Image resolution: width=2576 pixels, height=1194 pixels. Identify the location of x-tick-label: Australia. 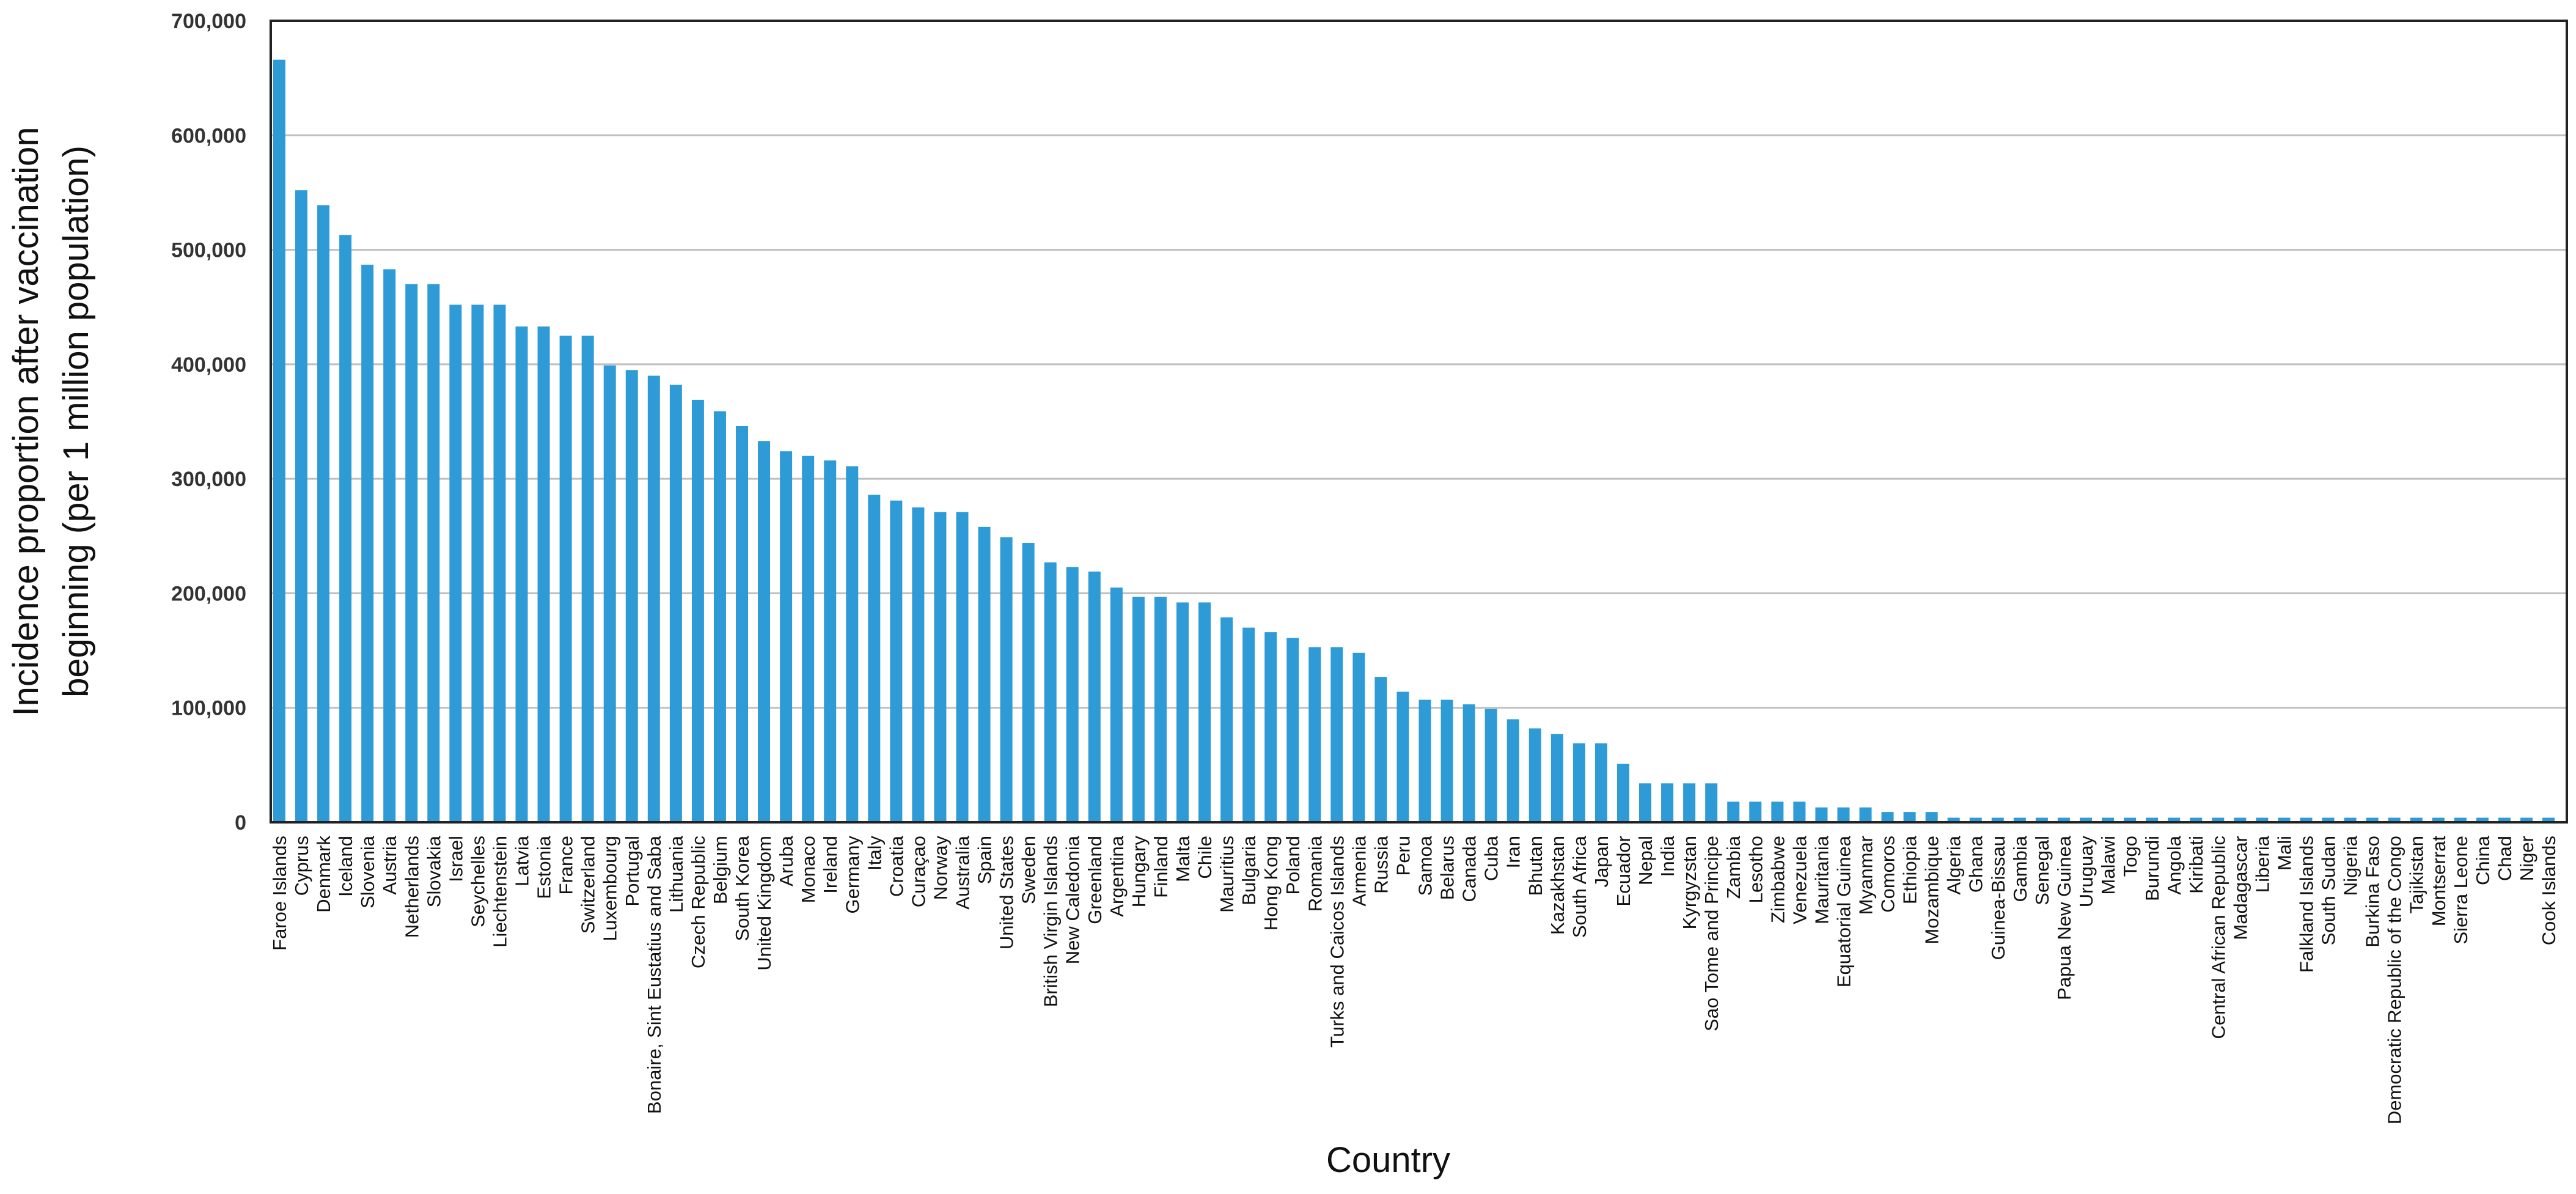
(963, 872).